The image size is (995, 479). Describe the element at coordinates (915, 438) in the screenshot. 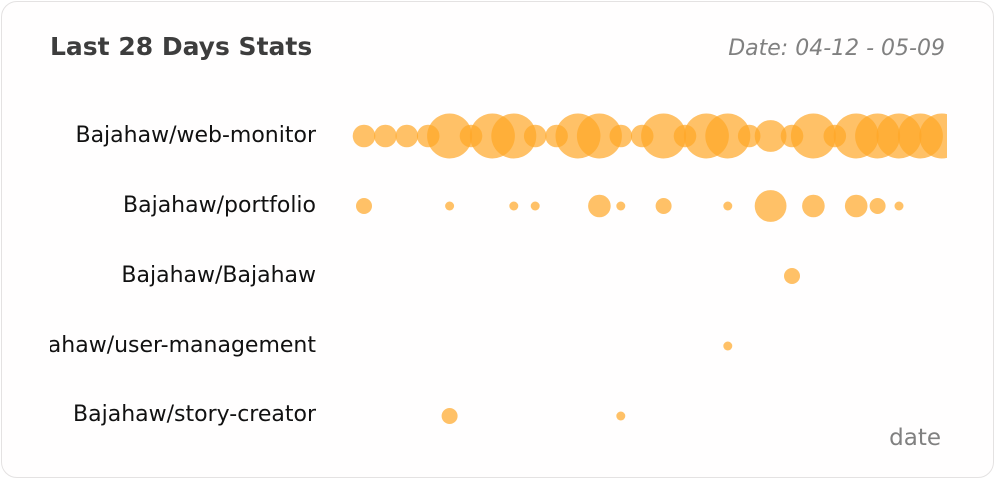

I see `x-axis-label: date` at that location.